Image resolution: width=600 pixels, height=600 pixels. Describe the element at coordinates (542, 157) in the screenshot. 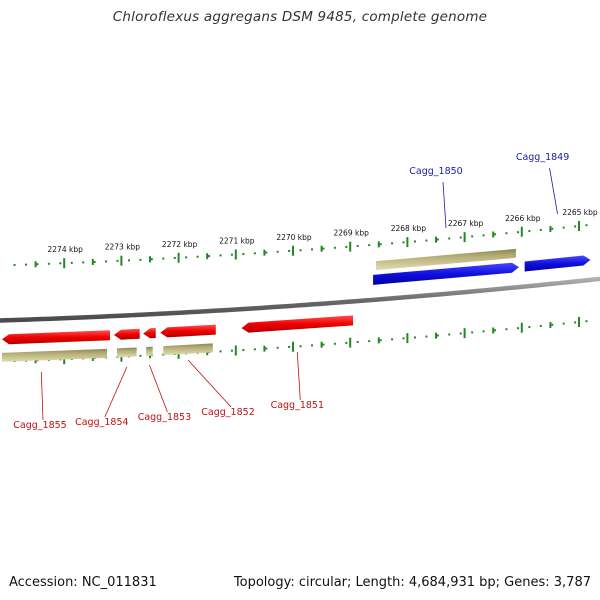

I see `gene-label-cagg-1849: Cagg_1849` at that location.